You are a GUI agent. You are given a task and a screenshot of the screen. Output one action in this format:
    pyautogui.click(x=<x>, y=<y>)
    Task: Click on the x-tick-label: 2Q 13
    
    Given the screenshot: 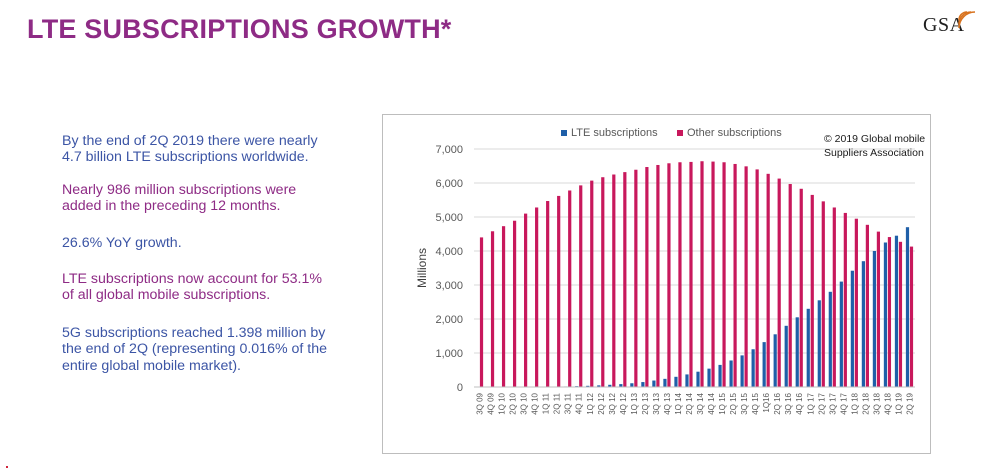 What is the action you would take?
    pyautogui.click(x=645, y=403)
    